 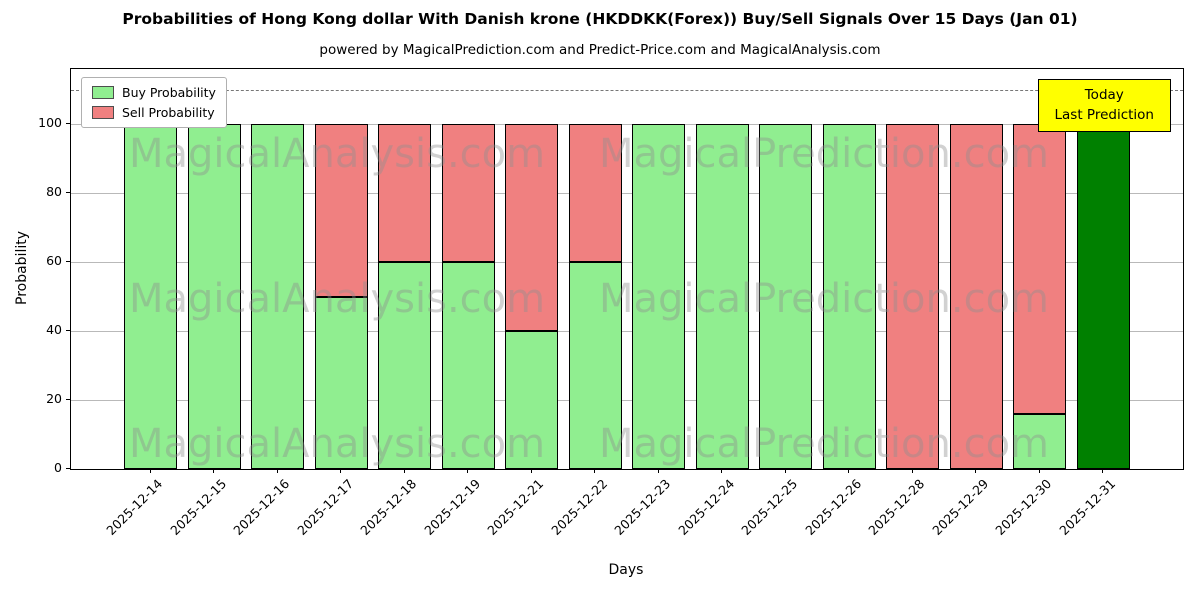 What do you see at coordinates (50, 123) in the screenshot?
I see `y-tick-label: 100` at bounding box center [50, 123].